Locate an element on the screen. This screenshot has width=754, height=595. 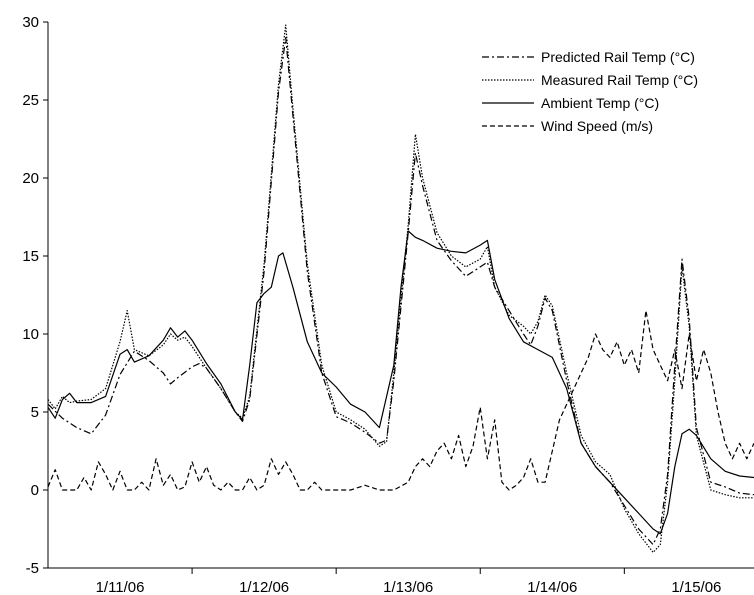
x-tick-label: 1/12/06 is located at coordinates (264, 587).